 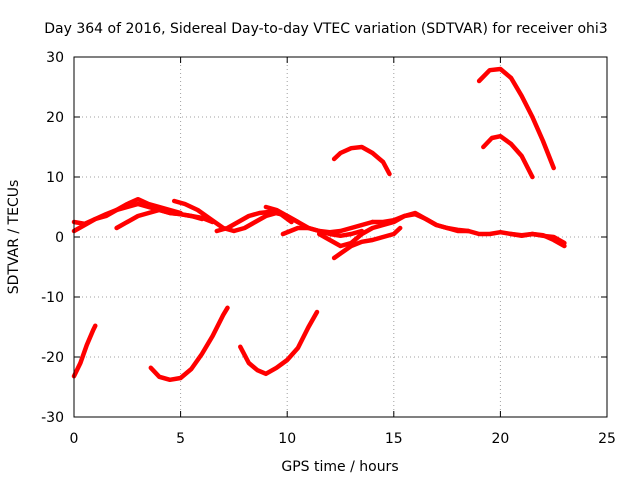 What do you see at coordinates (59, 238) in the screenshot?
I see `y-tick-label: 0` at bounding box center [59, 238].